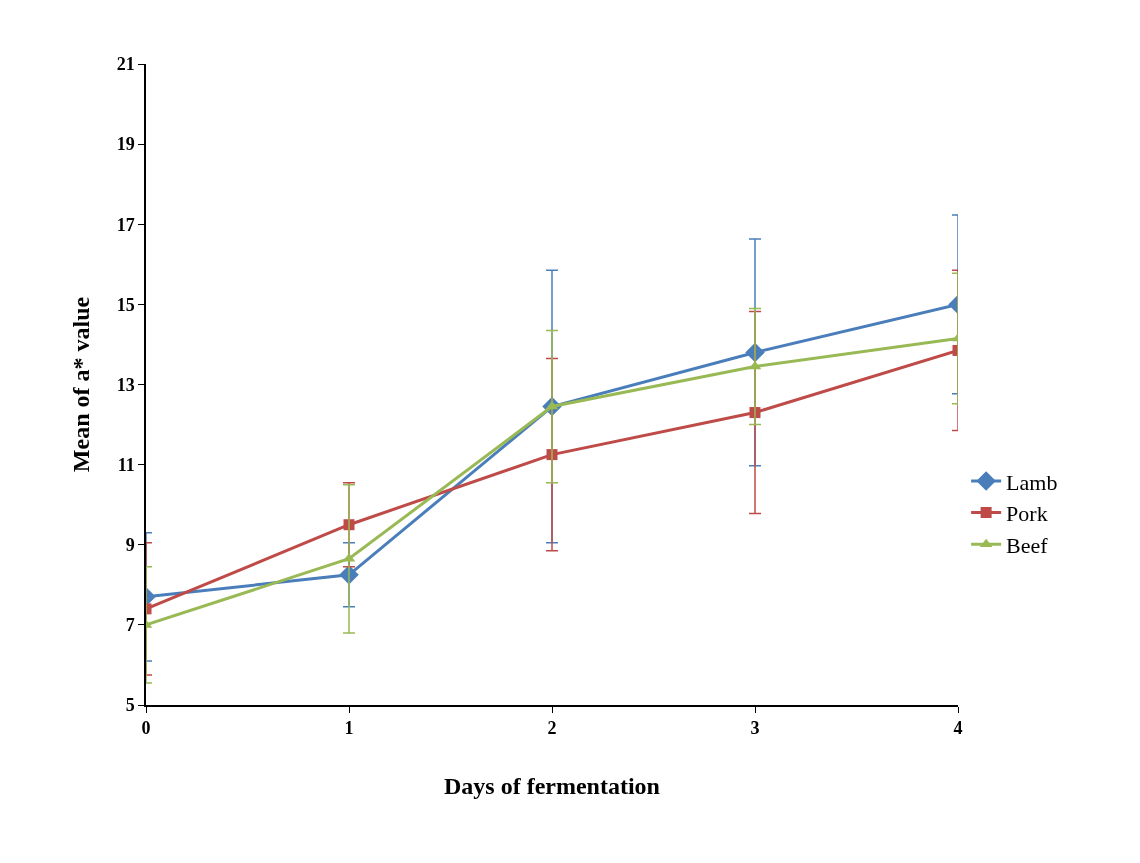 The width and height of the screenshot is (1140, 863). Describe the element at coordinates (755, 728) in the screenshot. I see `x-tick-label: 3` at that location.